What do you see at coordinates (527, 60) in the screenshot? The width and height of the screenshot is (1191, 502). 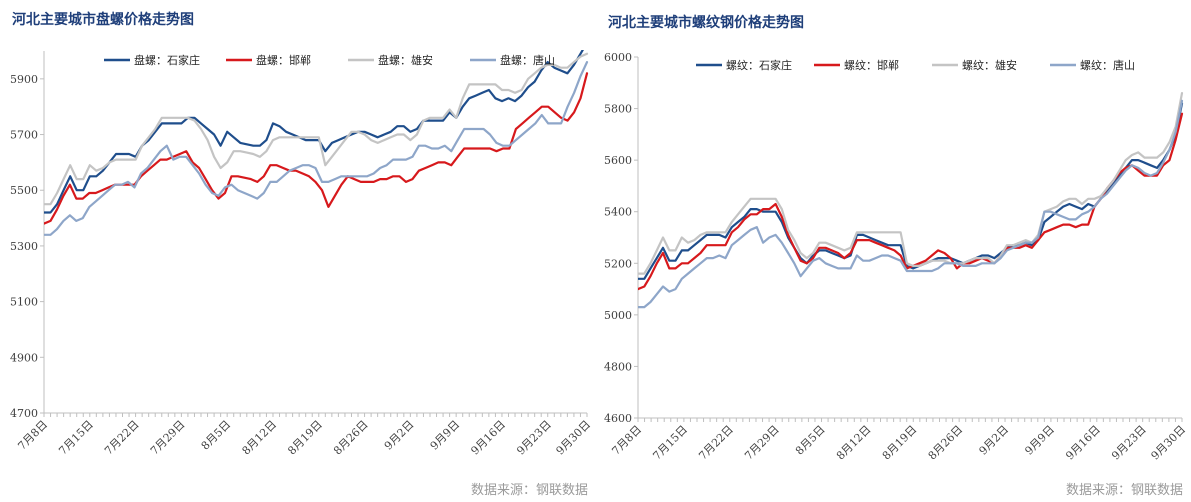 I see `legend-label: 盘螺：唐山` at bounding box center [527, 60].